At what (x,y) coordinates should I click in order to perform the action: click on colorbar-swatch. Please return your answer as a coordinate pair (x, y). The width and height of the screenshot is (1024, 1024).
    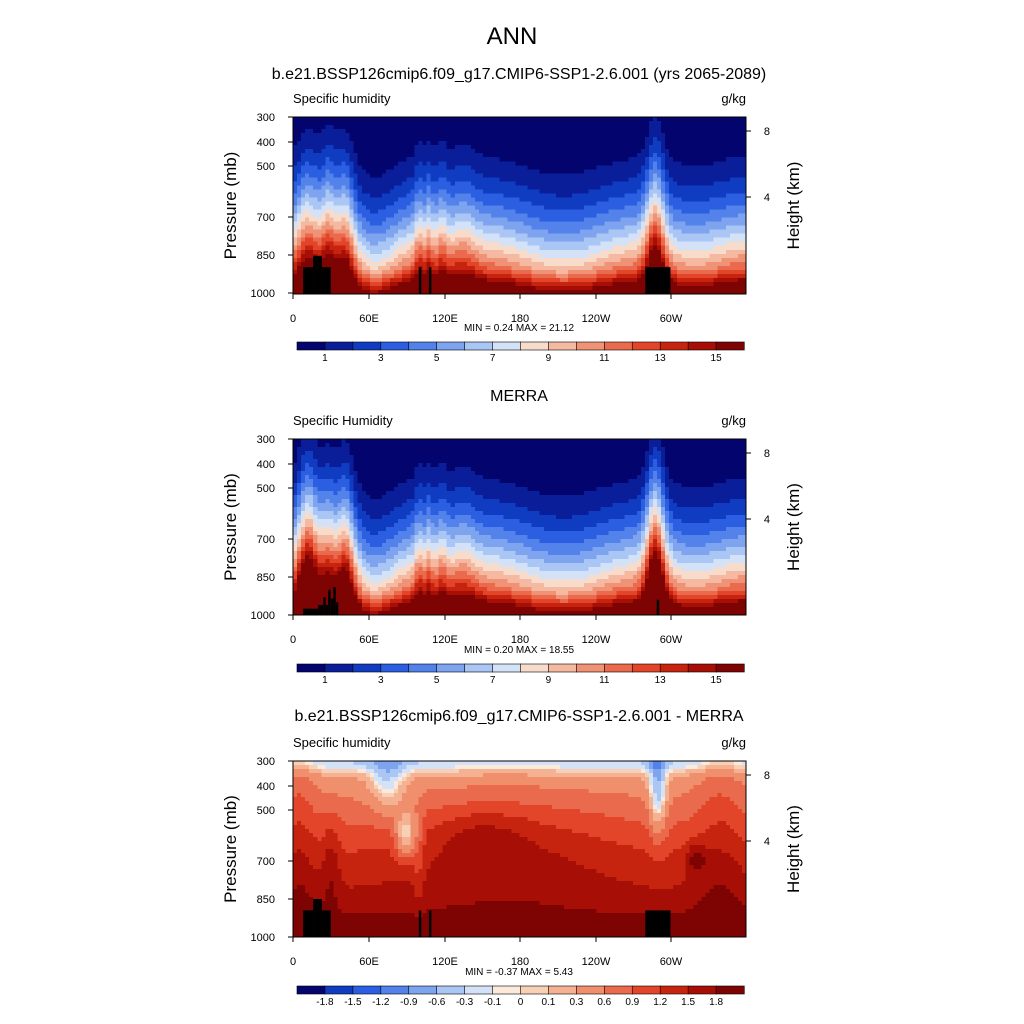
    Looking at the image, I should click on (451, 990).